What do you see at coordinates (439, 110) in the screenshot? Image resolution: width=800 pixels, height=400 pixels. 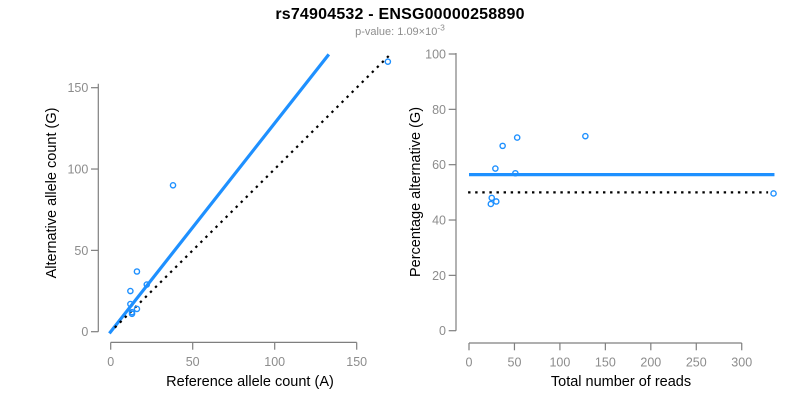 I see `y-tick-label: 80` at bounding box center [439, 110].